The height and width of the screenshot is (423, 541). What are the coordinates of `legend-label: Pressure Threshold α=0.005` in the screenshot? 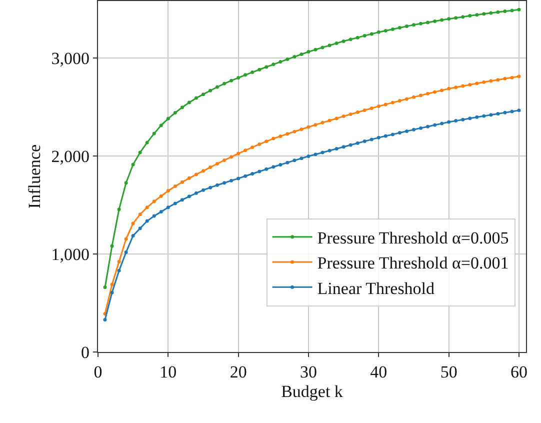 It's located at (413, 238).